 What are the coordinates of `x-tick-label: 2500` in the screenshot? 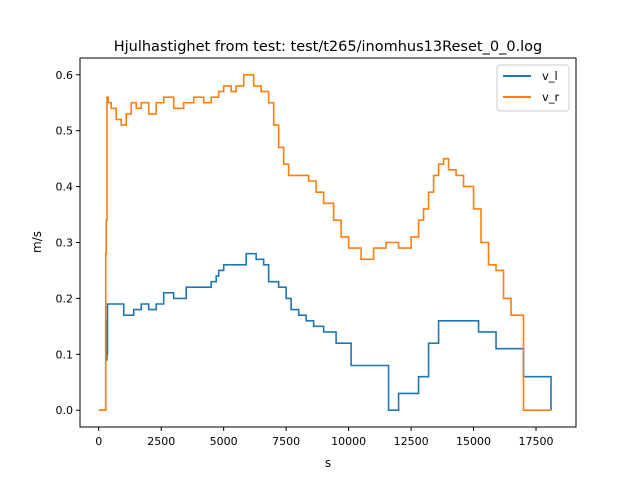 It's located at (161, 441).